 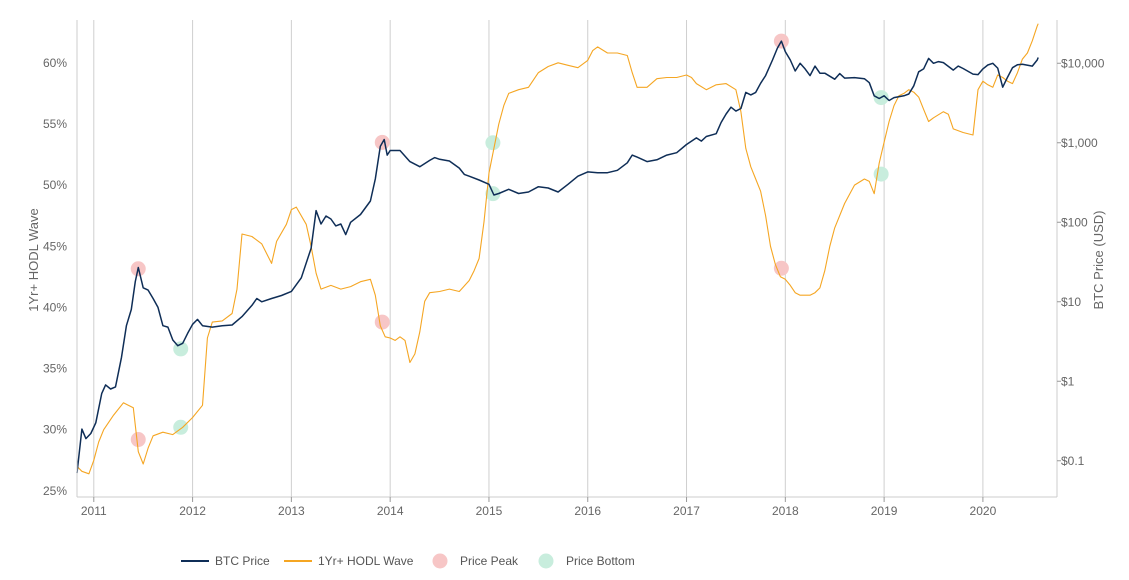 I want to click on right-axis-title: BTC Price (USD), so click(x=1098, y=260).